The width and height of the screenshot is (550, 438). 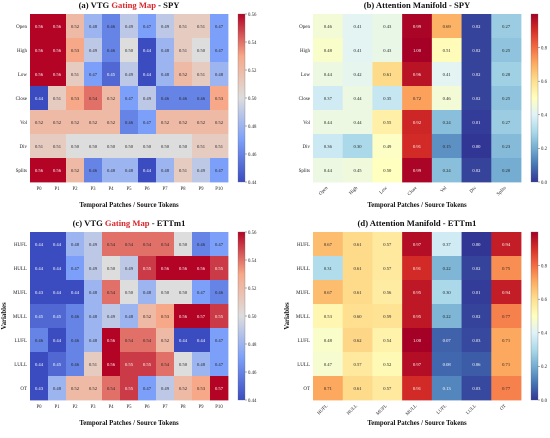 I want to click on cell-value-label: 0.02, so click(x=476, y=98).